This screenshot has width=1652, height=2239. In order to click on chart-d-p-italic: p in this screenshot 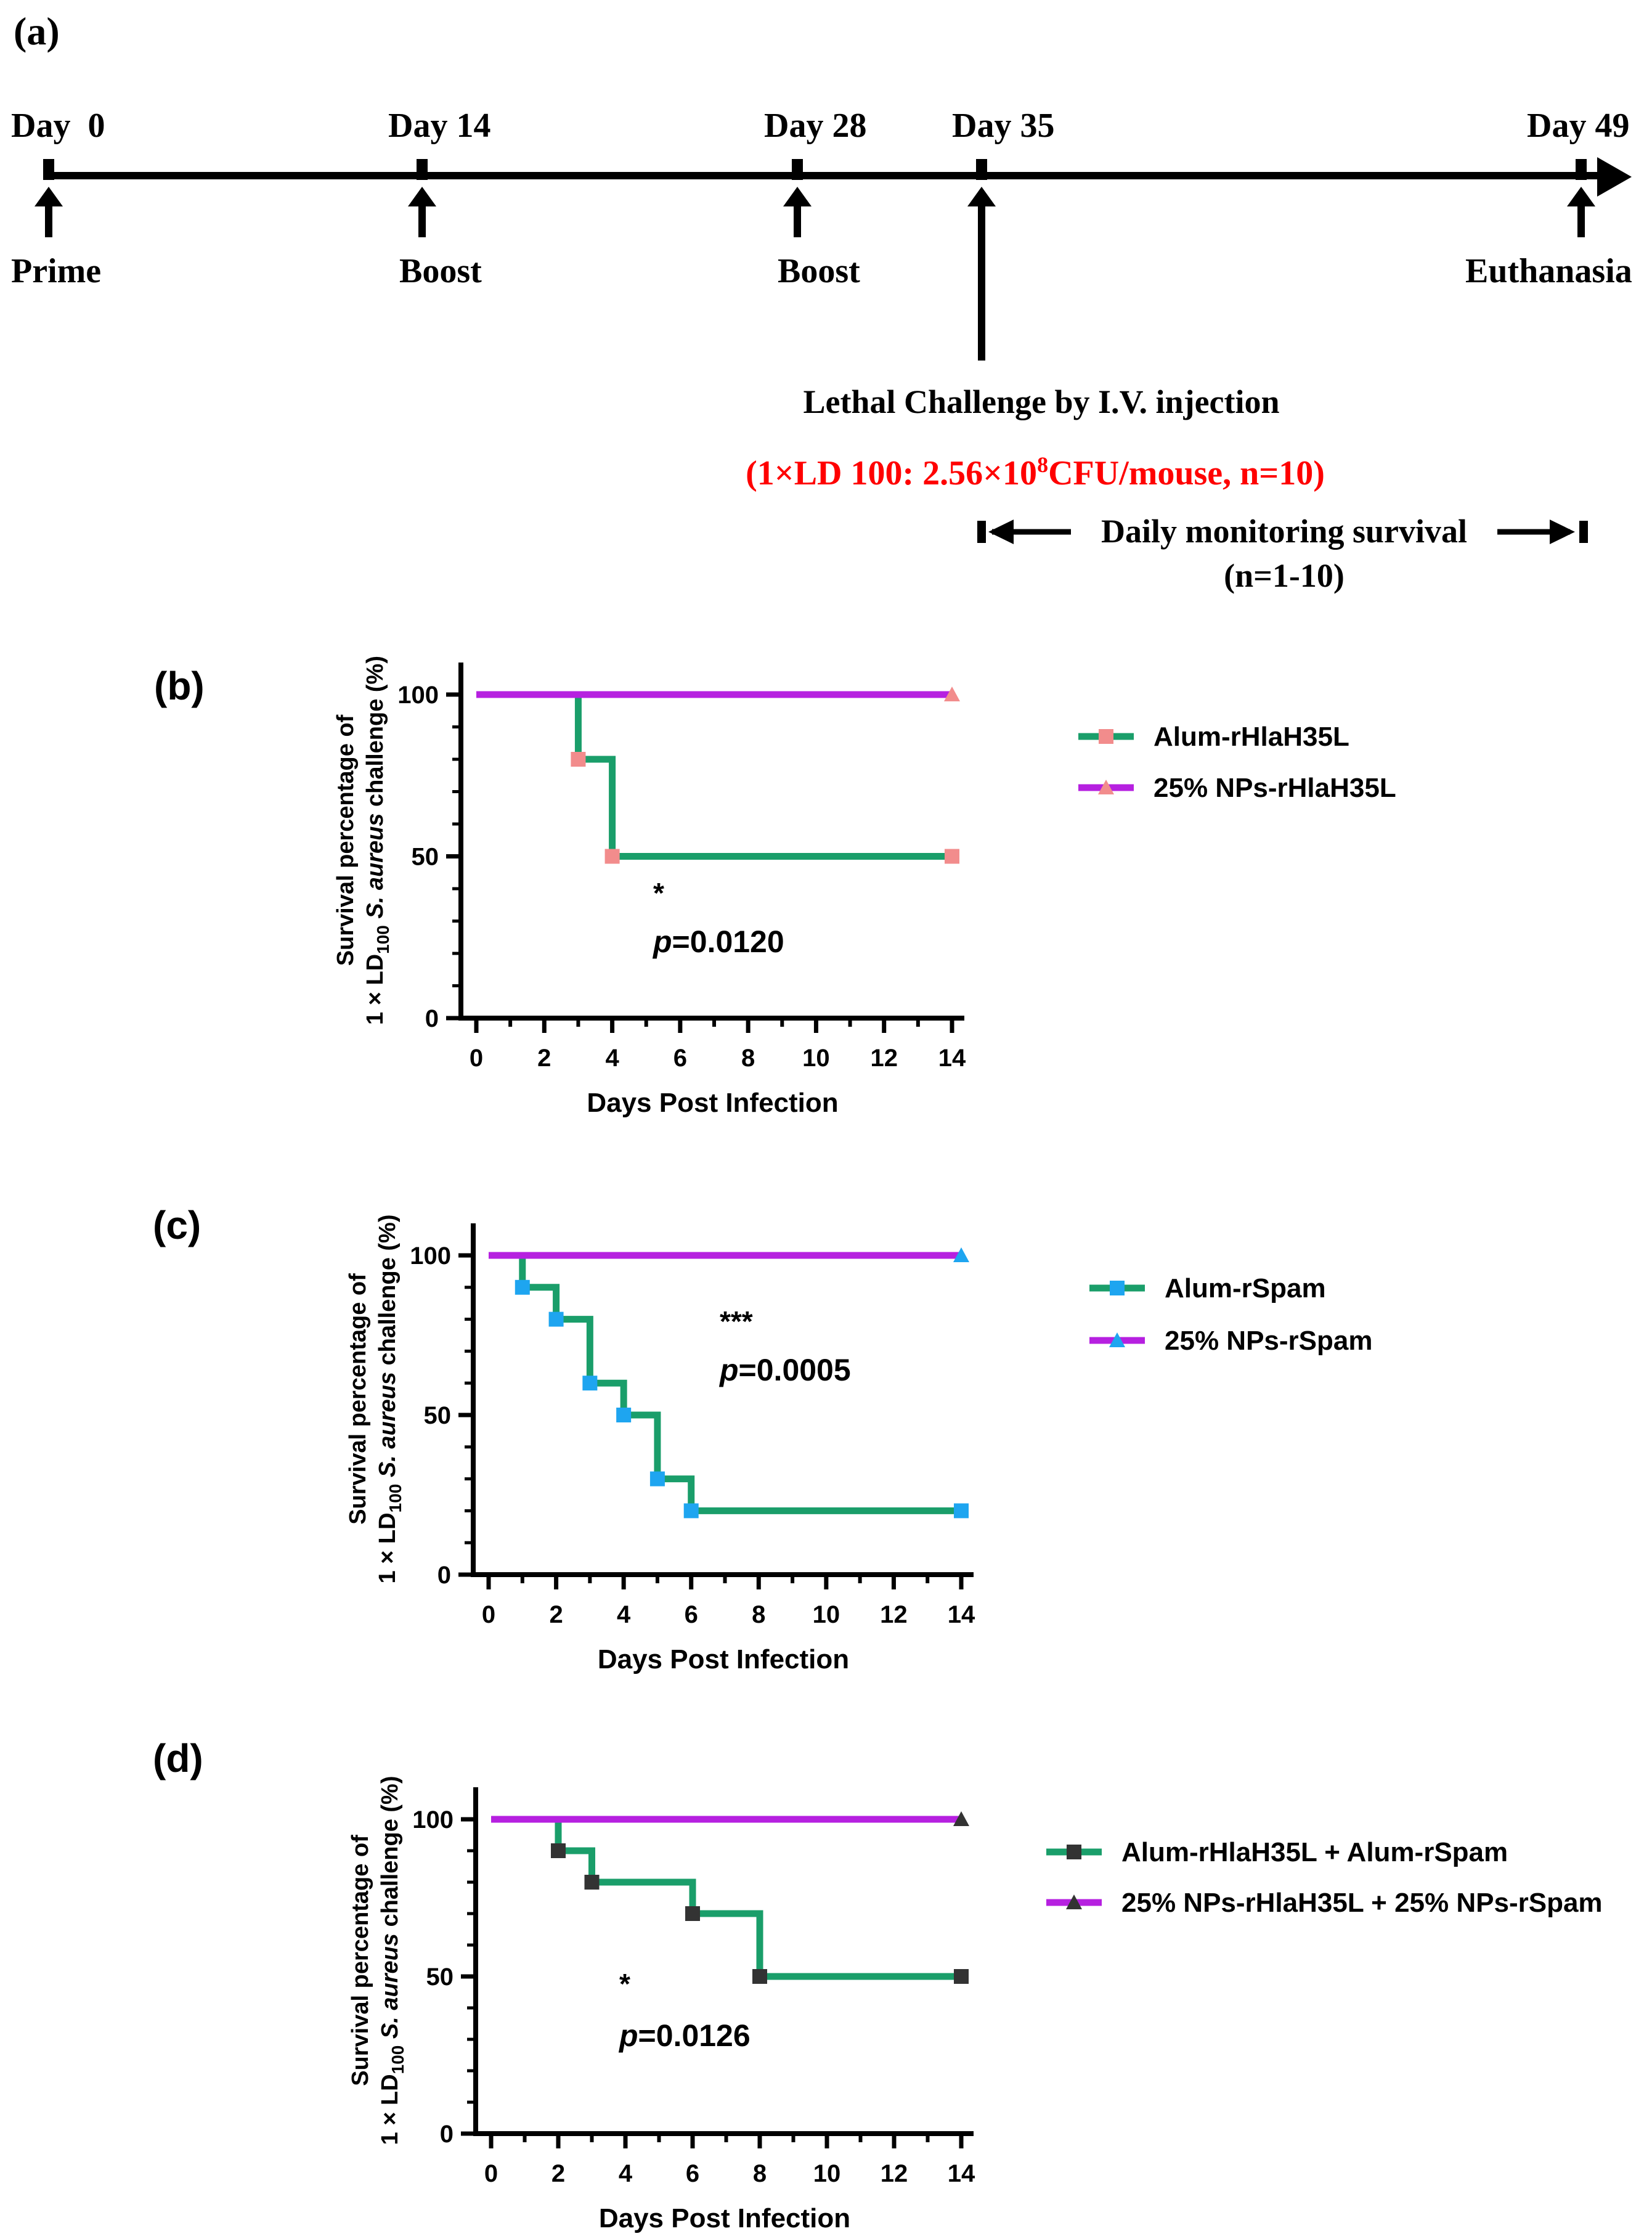, I will do `click(628, 2035)`.